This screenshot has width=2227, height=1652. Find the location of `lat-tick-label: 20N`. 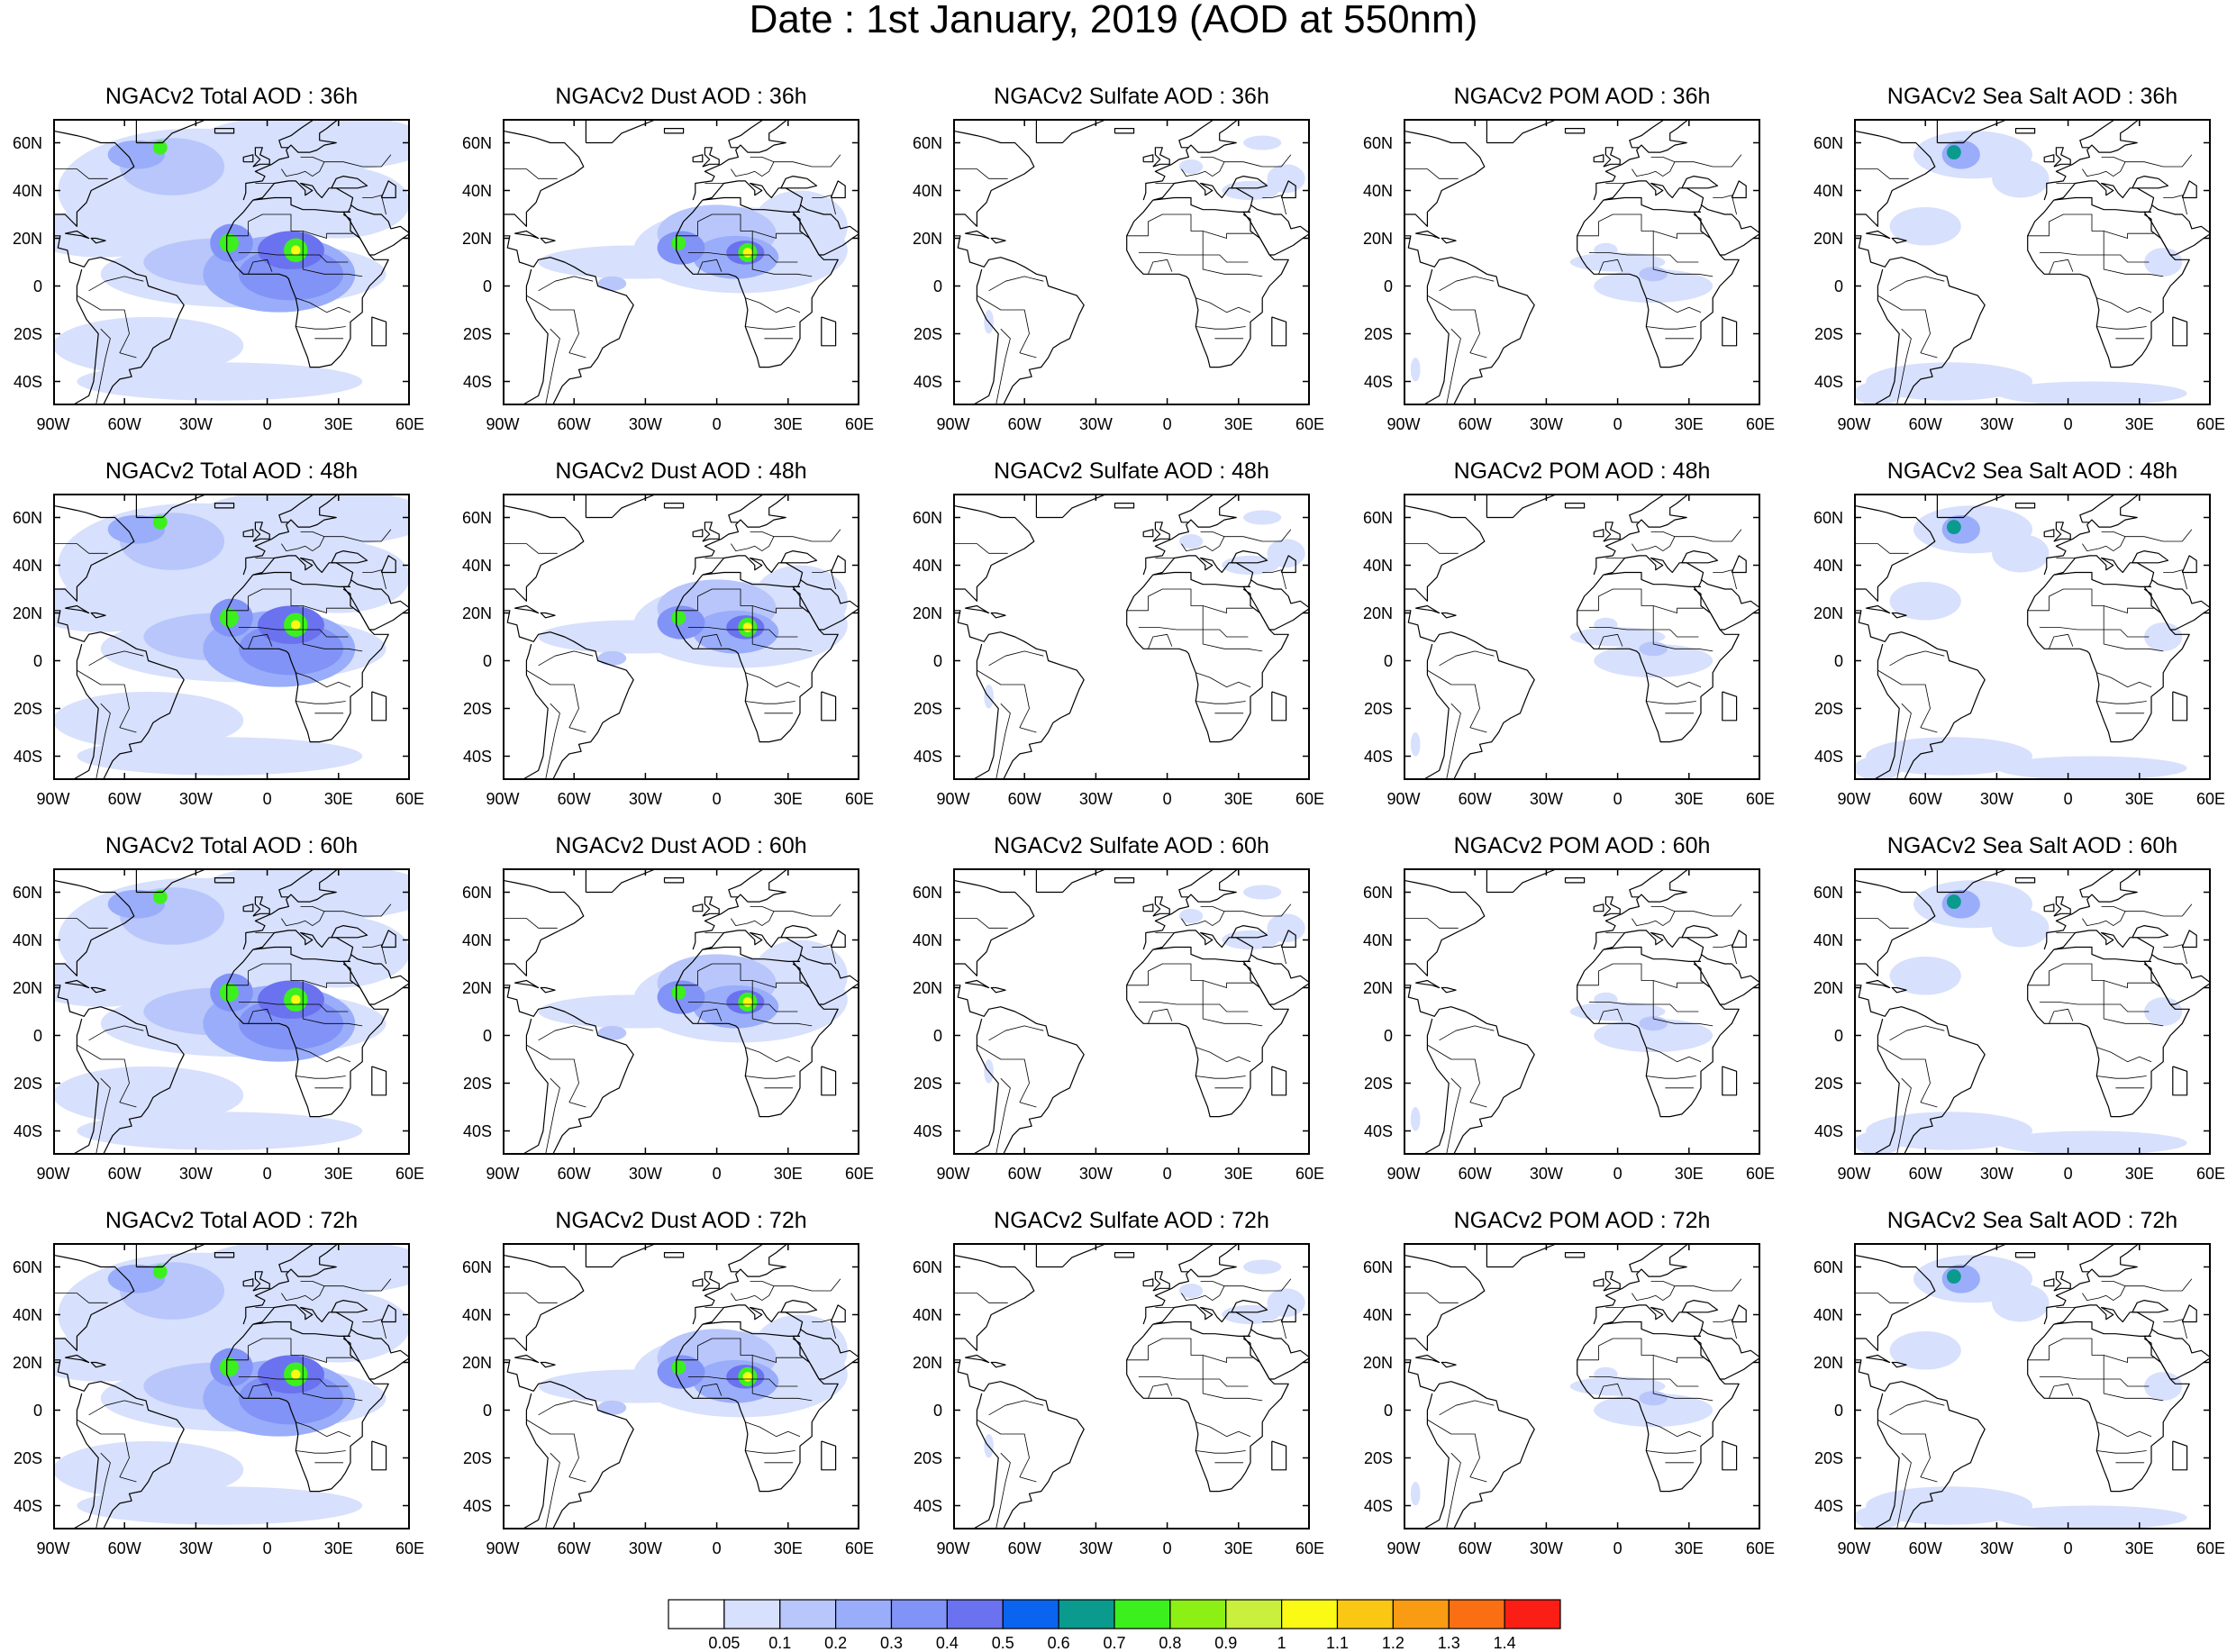

lat-tick-label: 20N is located at coordinates (476, 613).